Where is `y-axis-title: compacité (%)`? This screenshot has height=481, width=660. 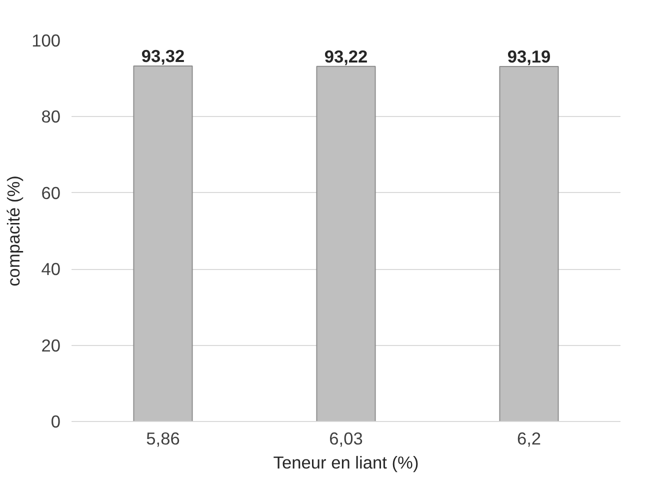
y-axis-title: compacité (%) is located at coordinates (14, 231).